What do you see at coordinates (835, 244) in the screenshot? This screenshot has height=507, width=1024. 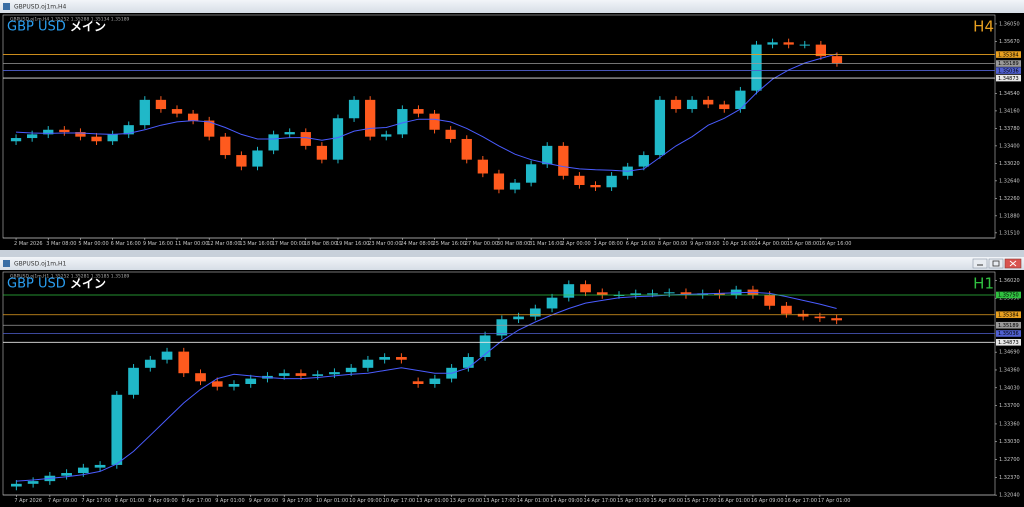 I see `x-tick-label: 16 Apr 16:00` at bounding box center [835, 244].